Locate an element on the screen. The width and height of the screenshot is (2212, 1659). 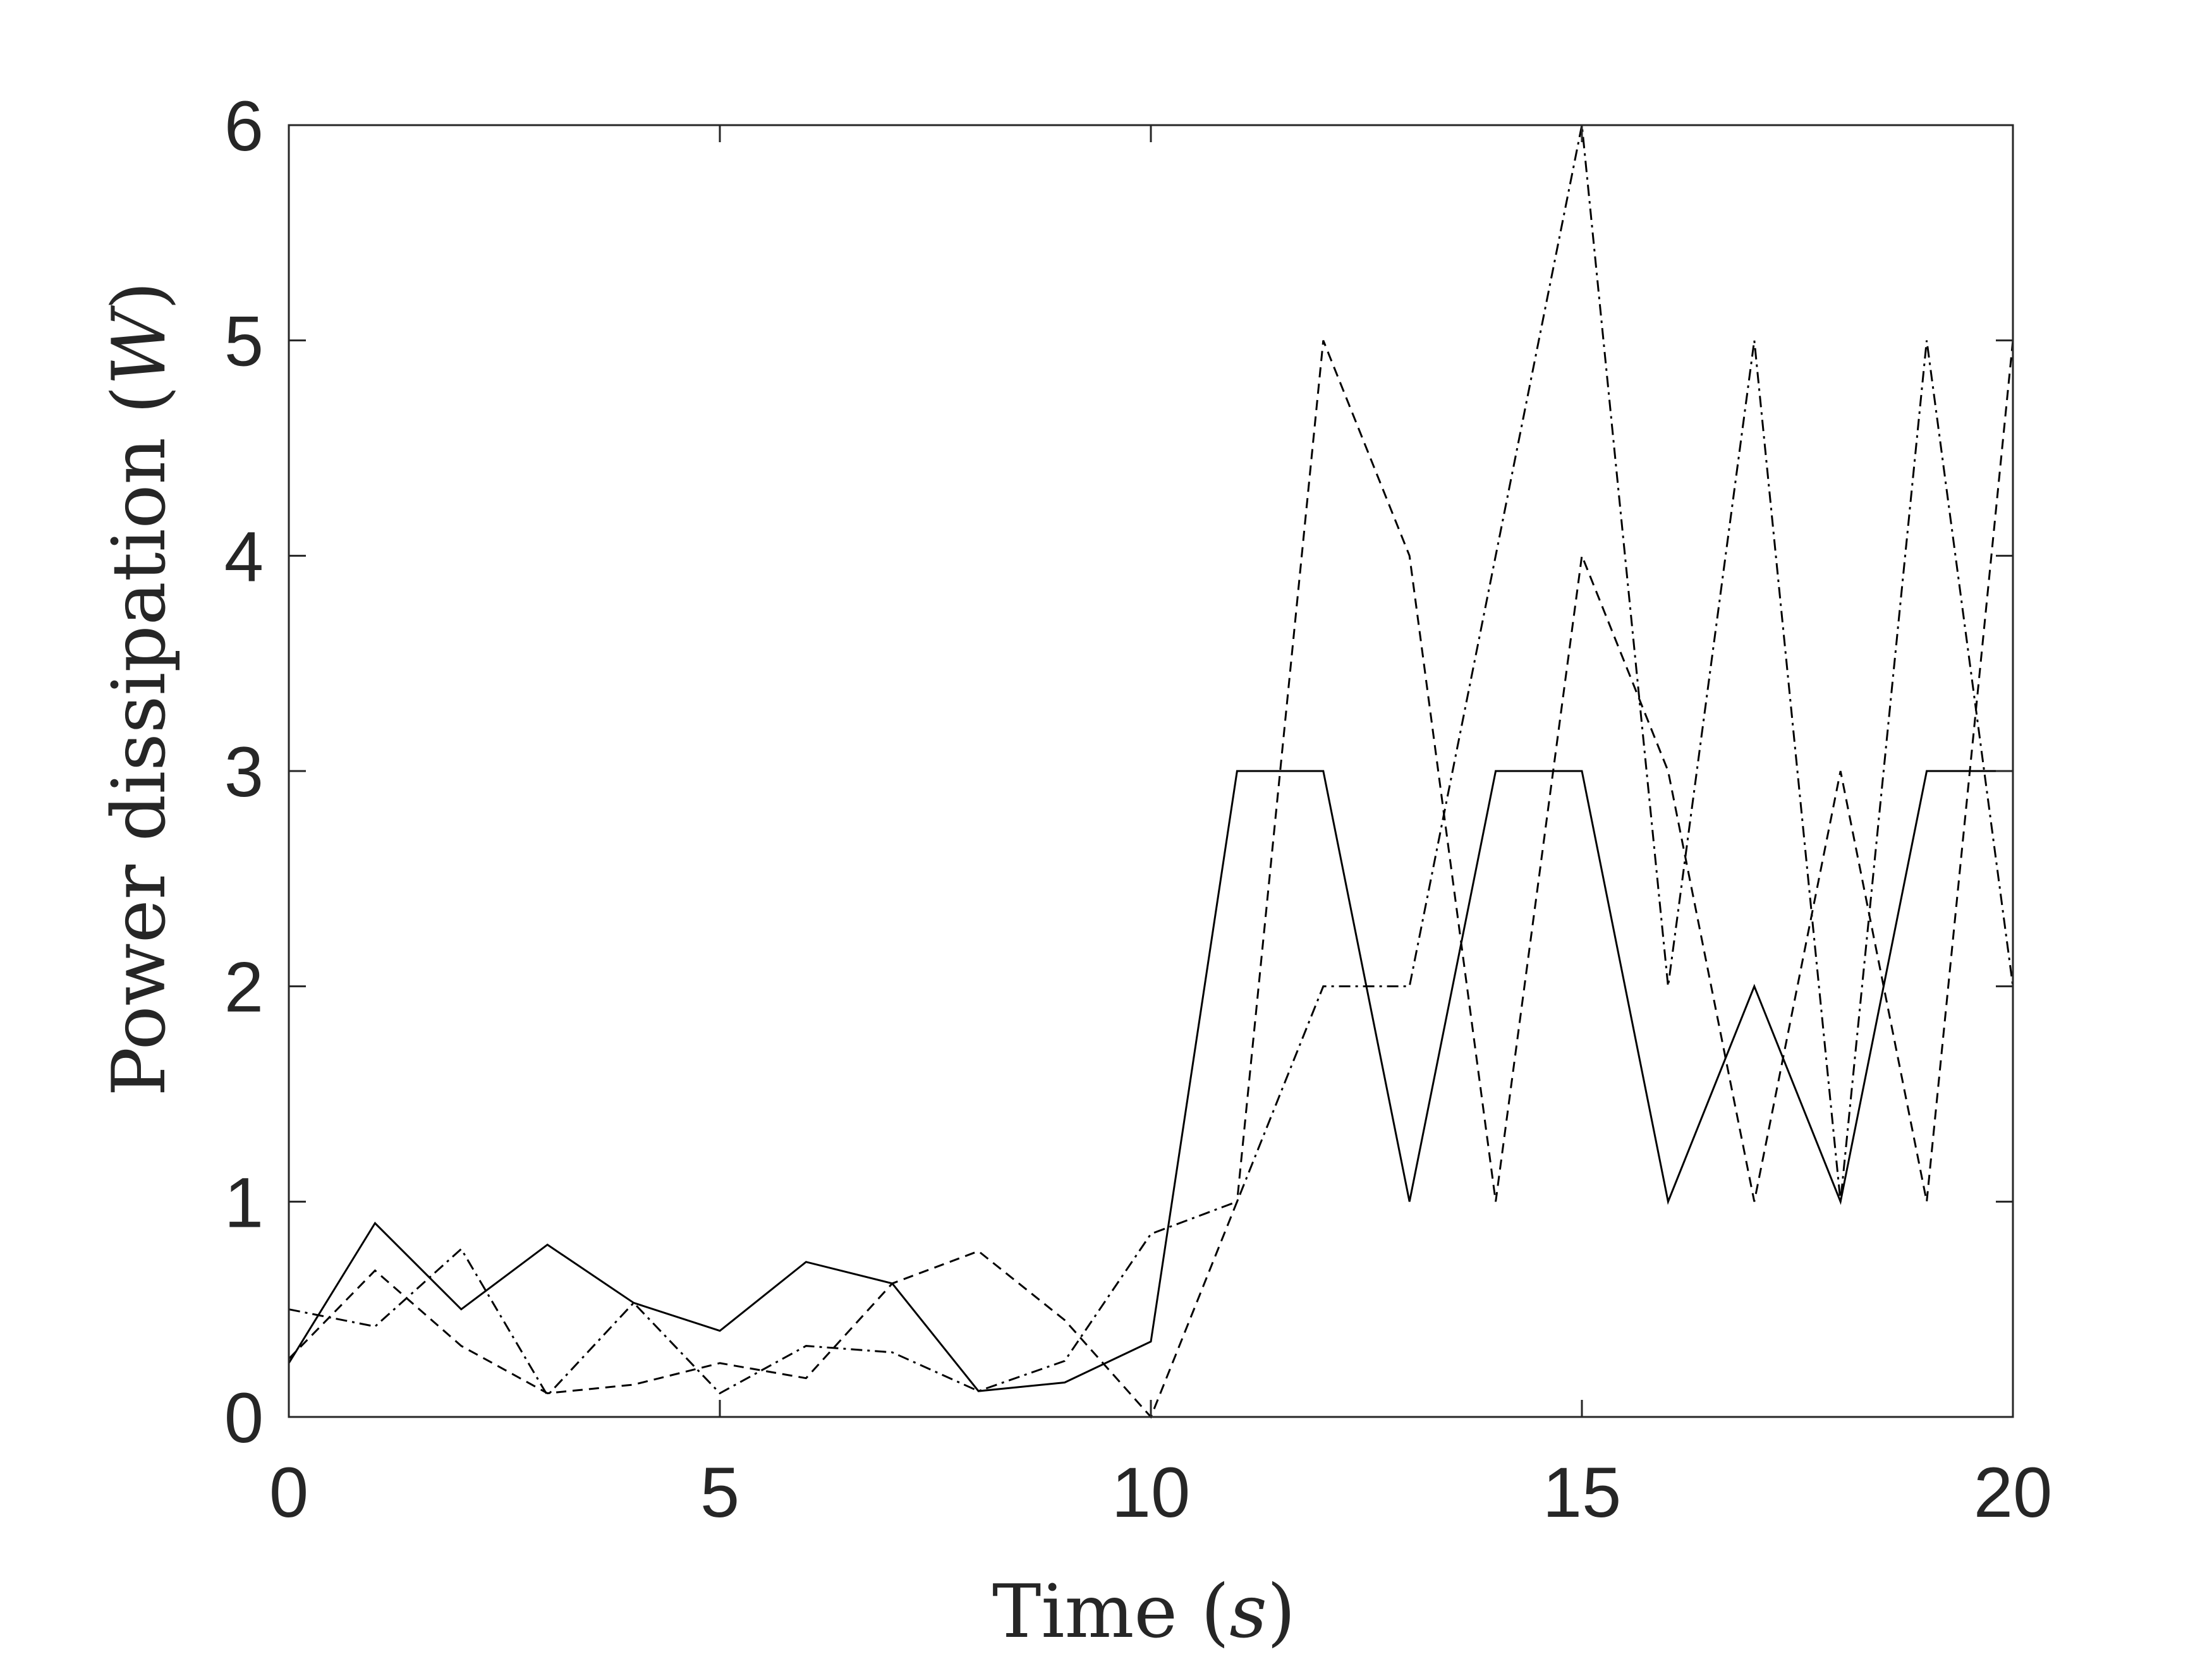
y-tick-label: 6 is located at coordinates (244, 126).